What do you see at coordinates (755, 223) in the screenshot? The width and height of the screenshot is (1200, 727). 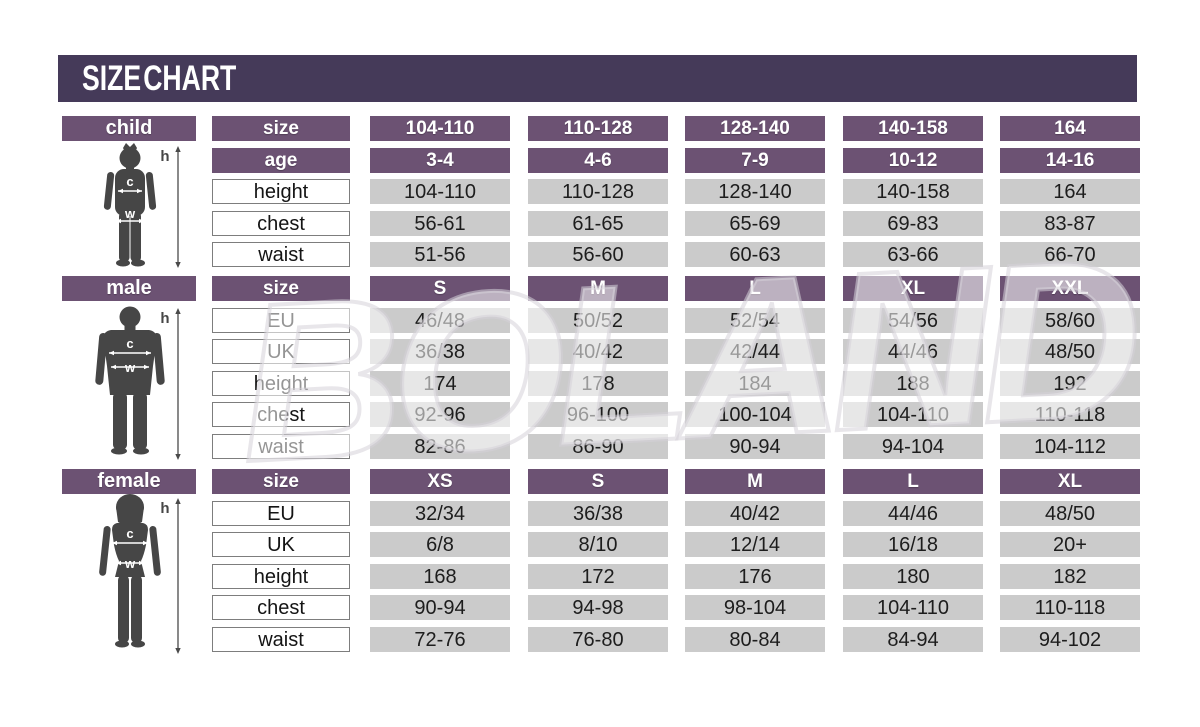 I see `child-chest-cell: 65-69` at bounding box center [755, 223].